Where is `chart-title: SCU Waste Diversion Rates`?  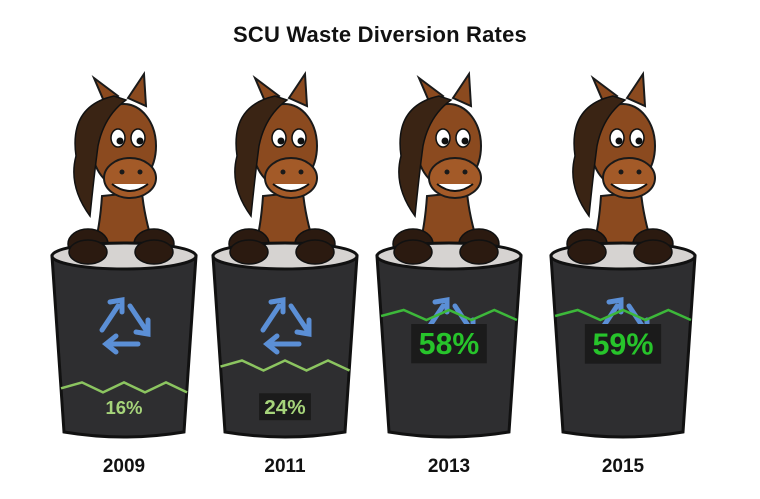 chart-title: SCU Waste Diversion Rates is located at coordinates (380, 34).